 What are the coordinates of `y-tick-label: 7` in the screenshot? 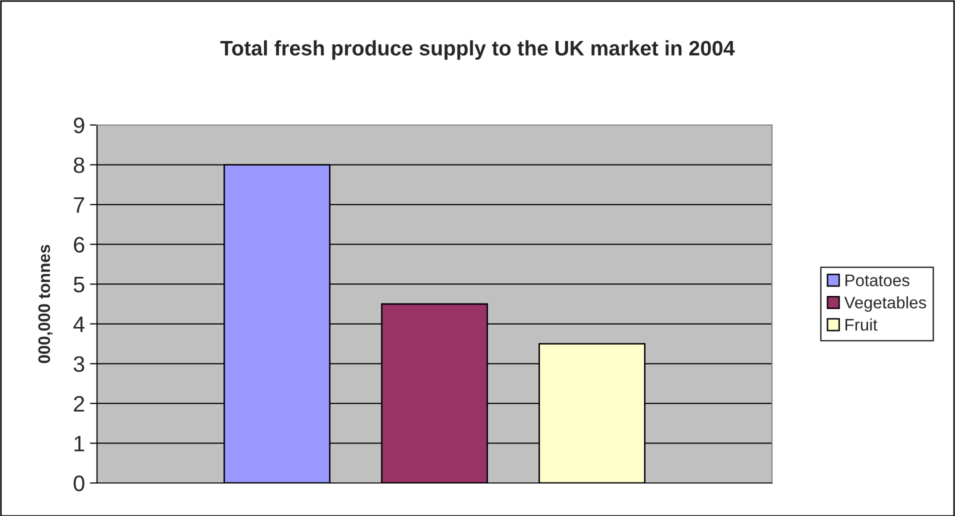 It's located at (79, 205).